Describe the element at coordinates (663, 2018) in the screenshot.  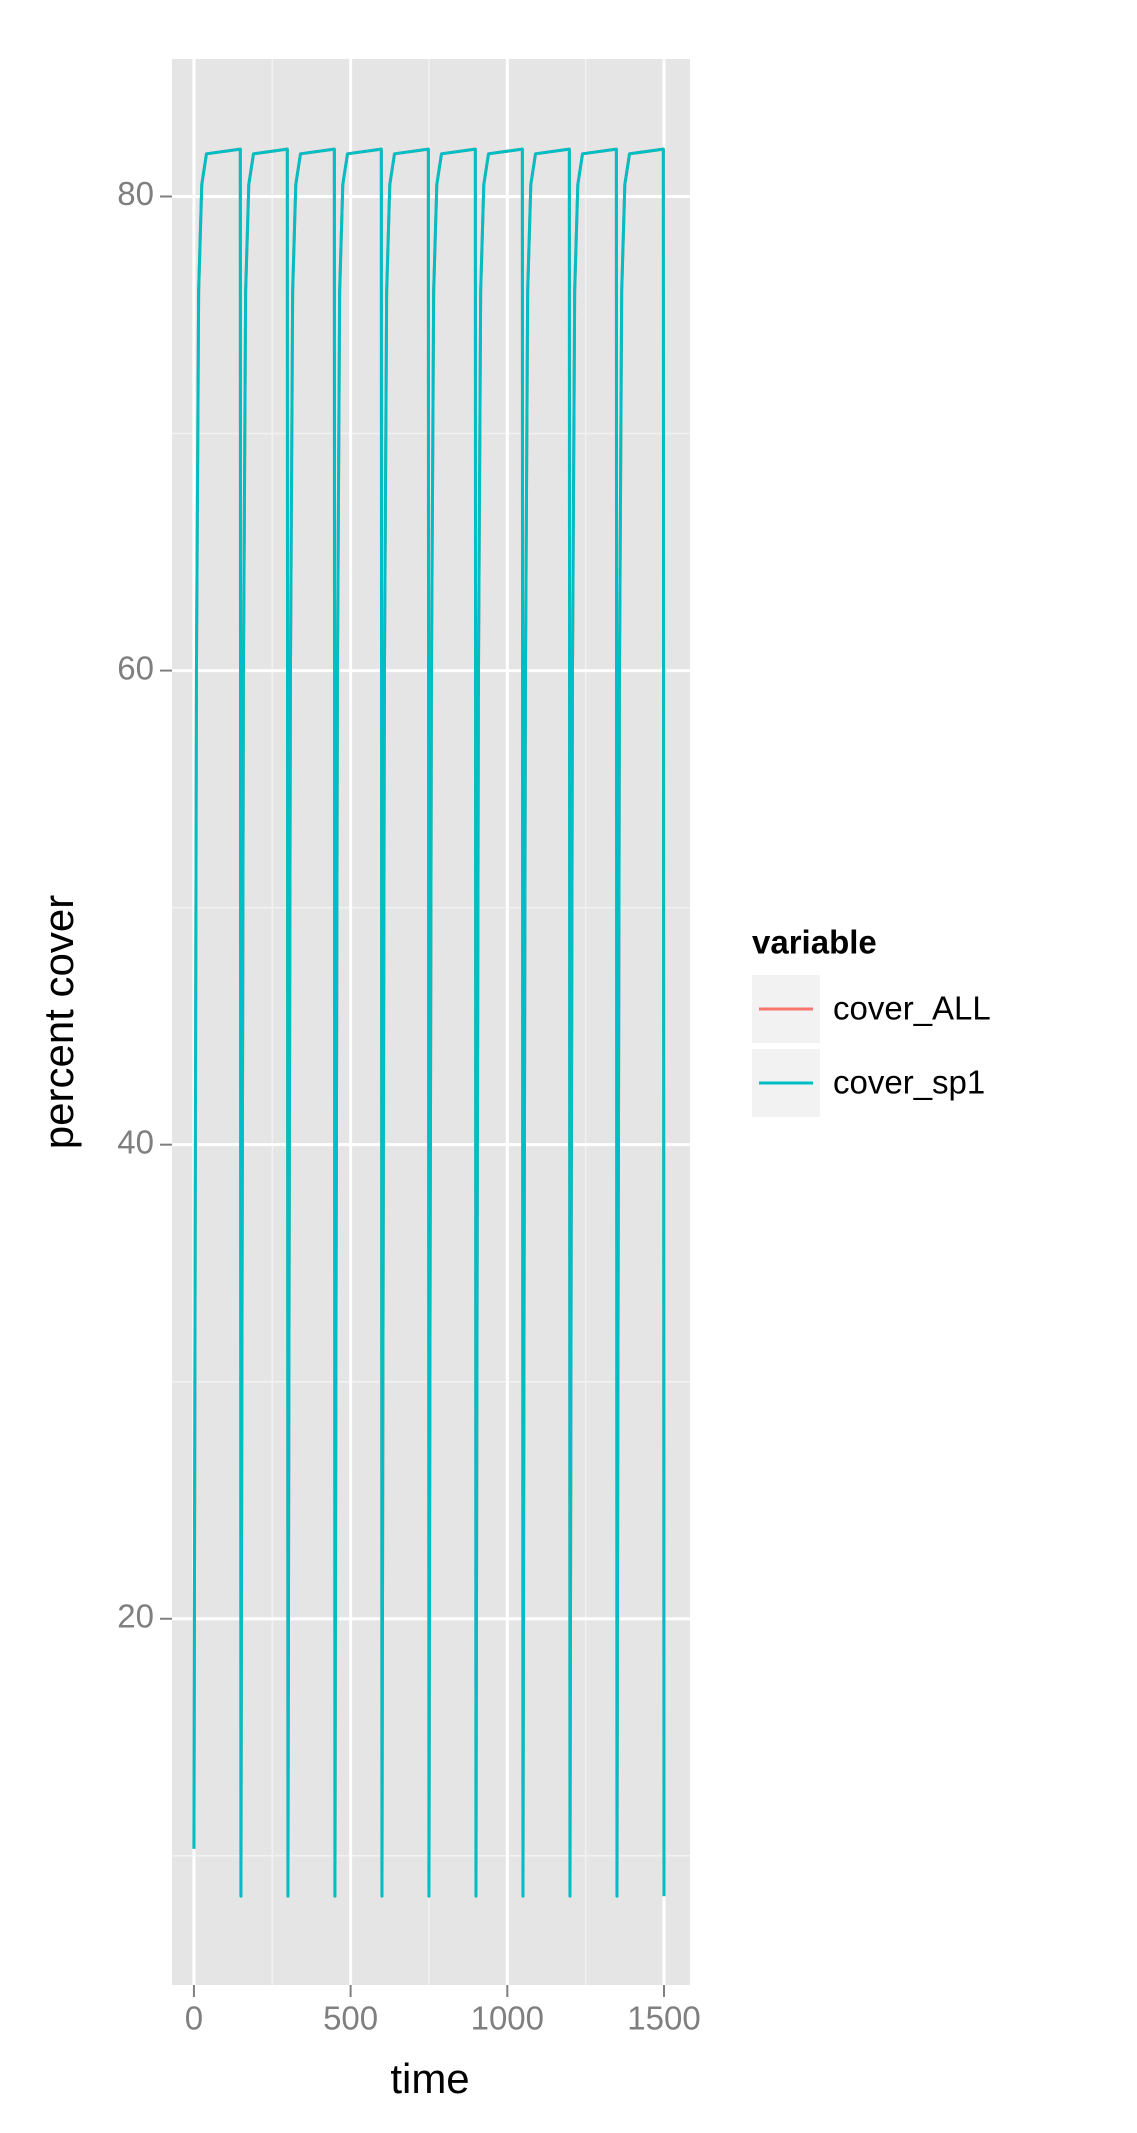
I see `x-tick-label: 1500` at that location.